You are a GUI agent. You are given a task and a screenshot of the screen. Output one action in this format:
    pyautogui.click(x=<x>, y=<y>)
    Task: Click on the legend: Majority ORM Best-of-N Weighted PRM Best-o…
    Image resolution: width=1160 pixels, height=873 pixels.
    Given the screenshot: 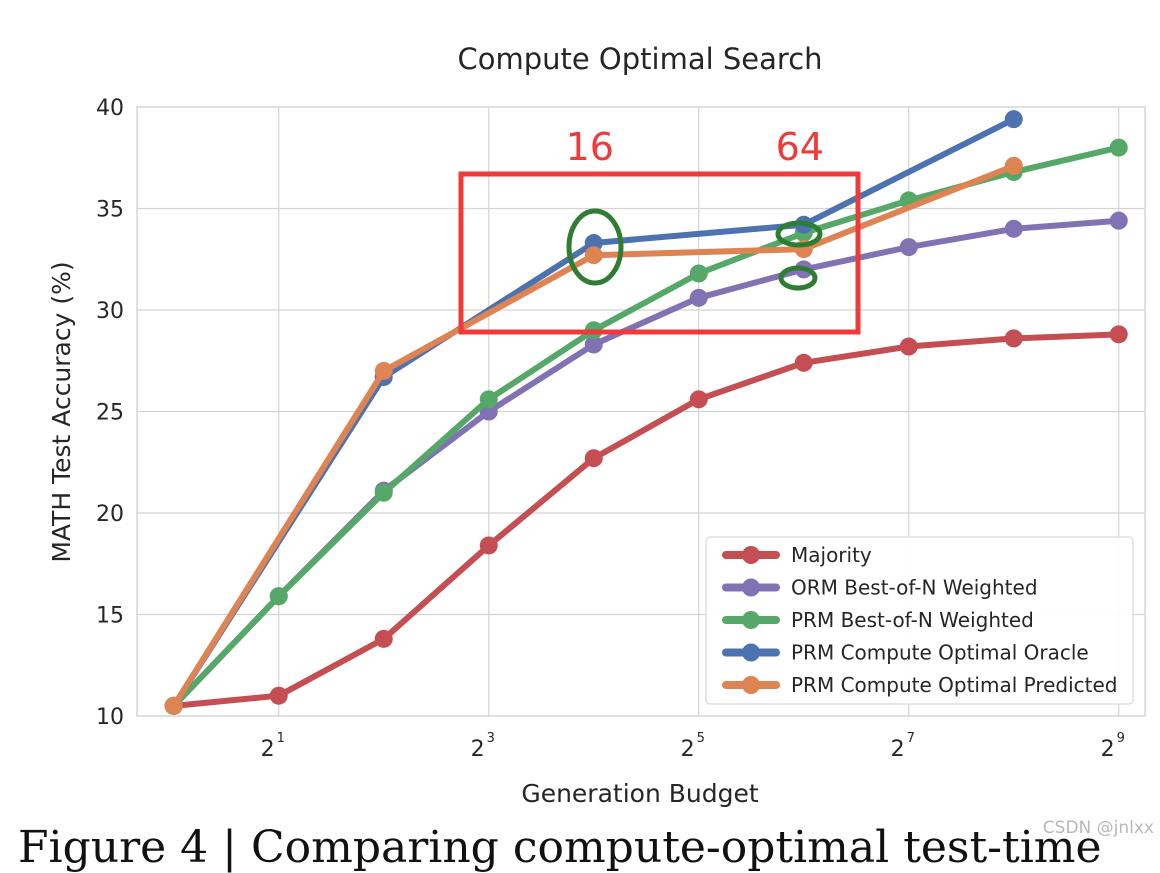 What is the action you would take?
    pyautogui.click(x=919, y=620)
    